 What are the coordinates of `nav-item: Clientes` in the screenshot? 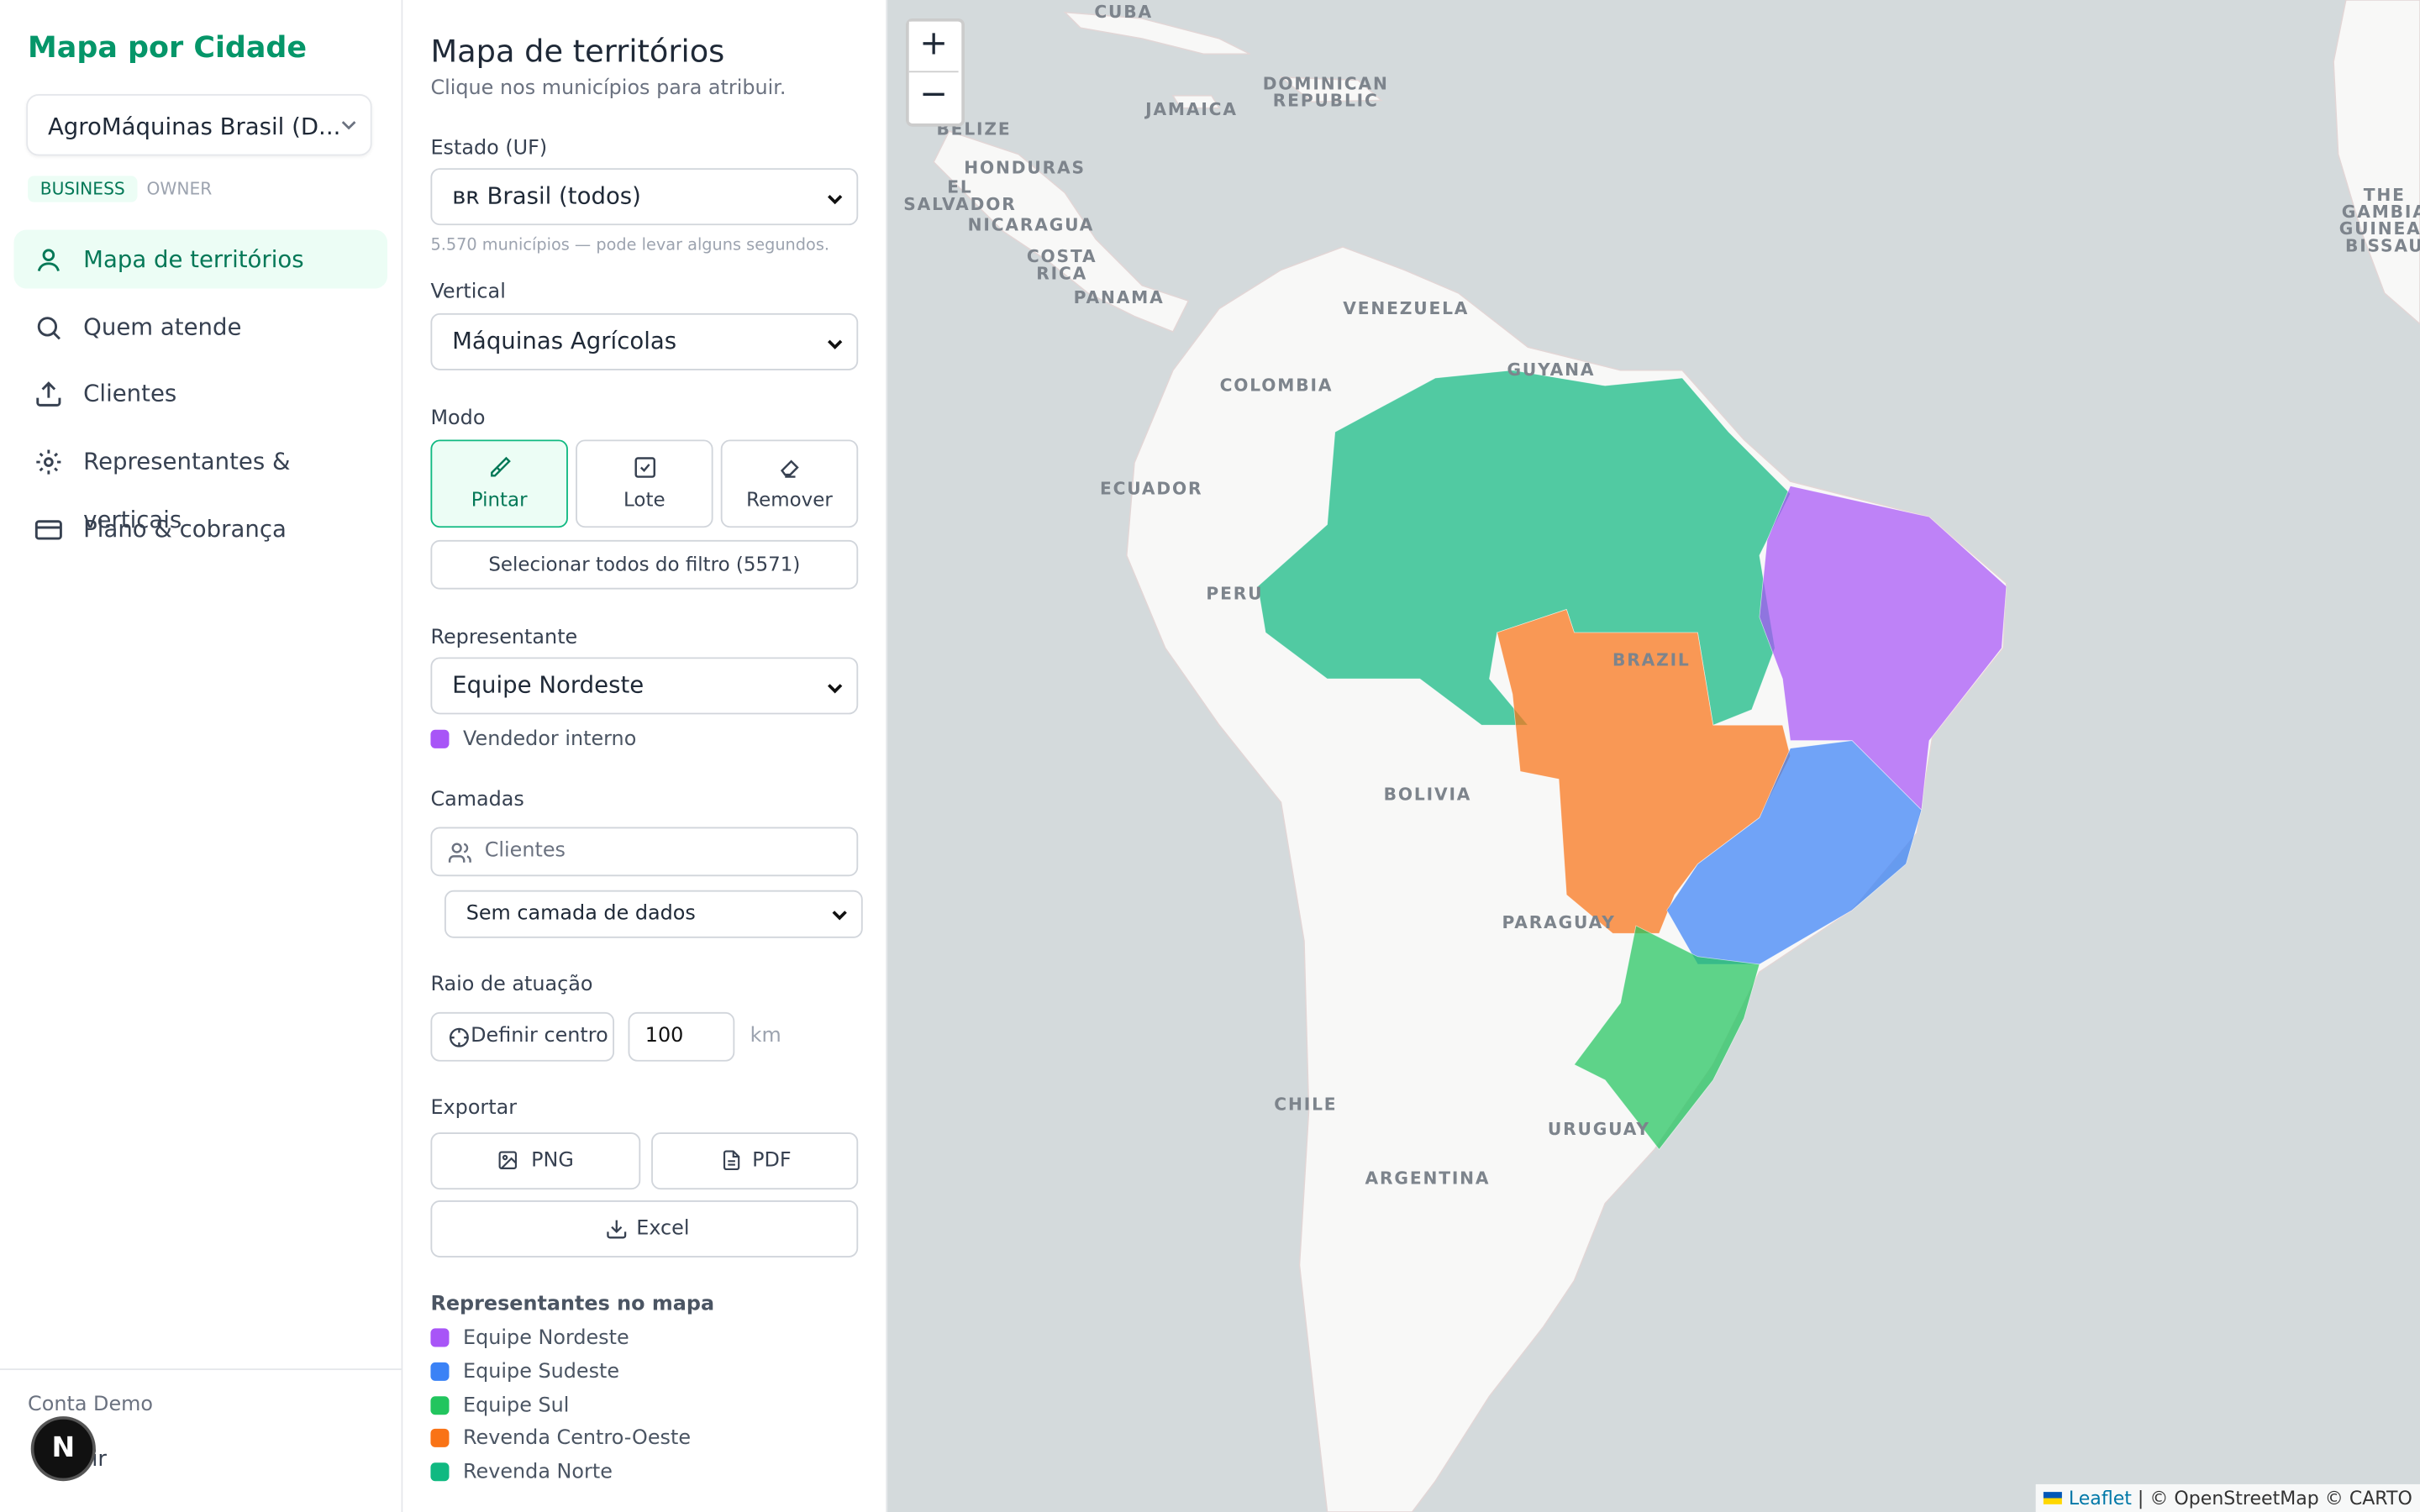 It's located at (200, 394).